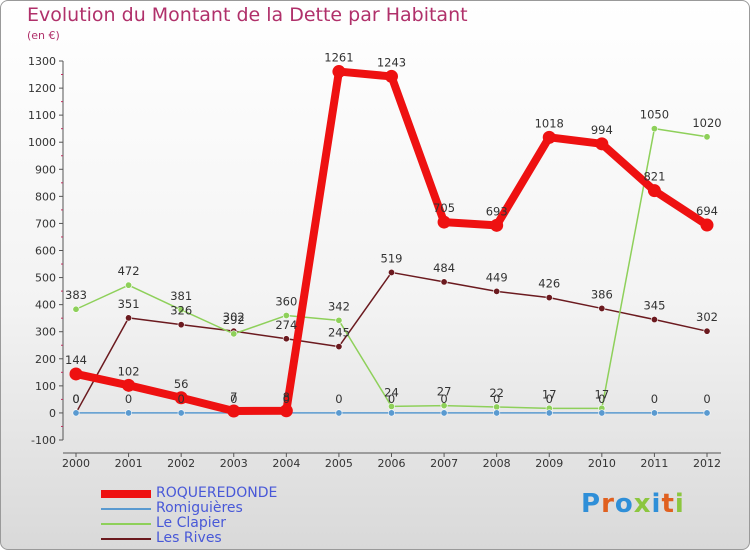 The width and height of the screenshot is (750, 550). What do you see at coordinates (189, 538) in the screenshot?
I see `legend-label: Les Rives` at bounding box center [189, 538].